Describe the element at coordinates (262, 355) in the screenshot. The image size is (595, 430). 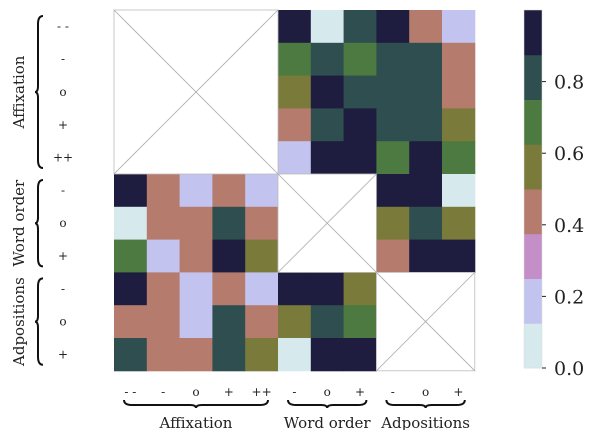
I see `heatmap-cell-r10-c4` at that location.